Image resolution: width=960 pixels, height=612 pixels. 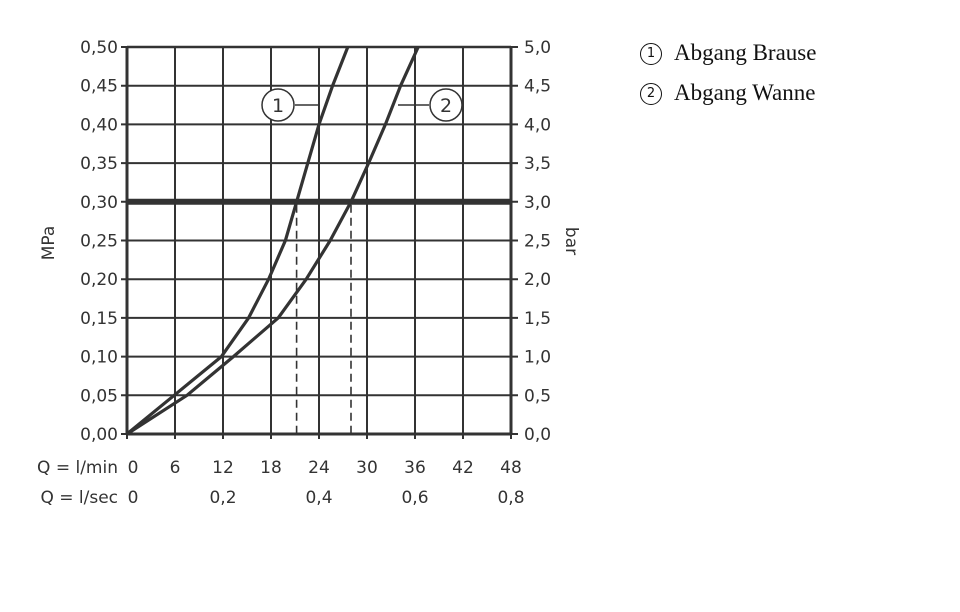 What do you see at coordinates (223, 468) in the screenshot?
I see `x-tick-label: 12` at bounding box center [223, 468].